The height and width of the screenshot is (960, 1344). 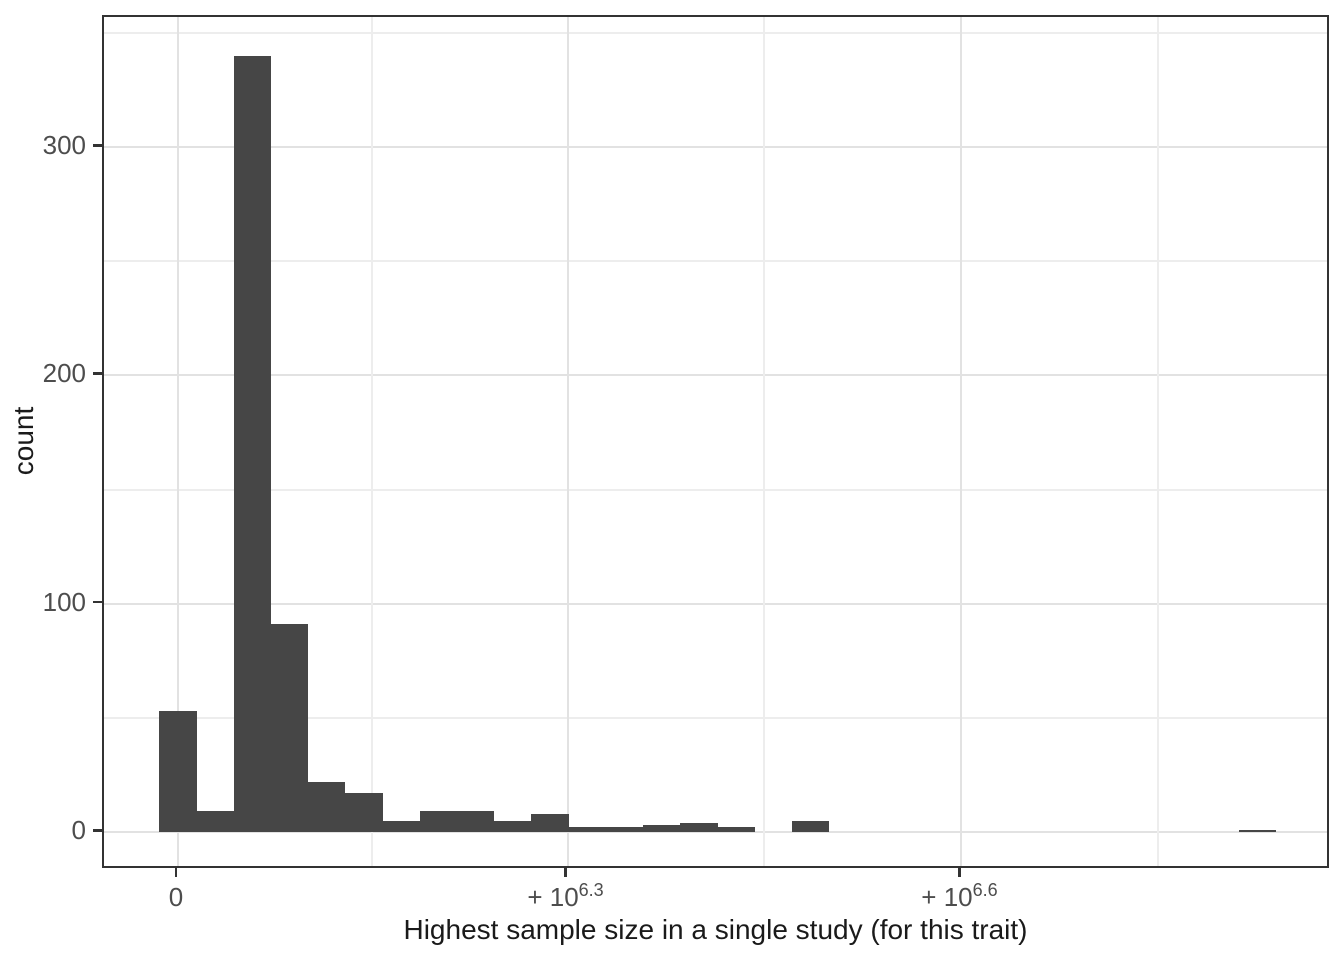 I want to click on x-tick-label: 0, so click(x=176, y=897).